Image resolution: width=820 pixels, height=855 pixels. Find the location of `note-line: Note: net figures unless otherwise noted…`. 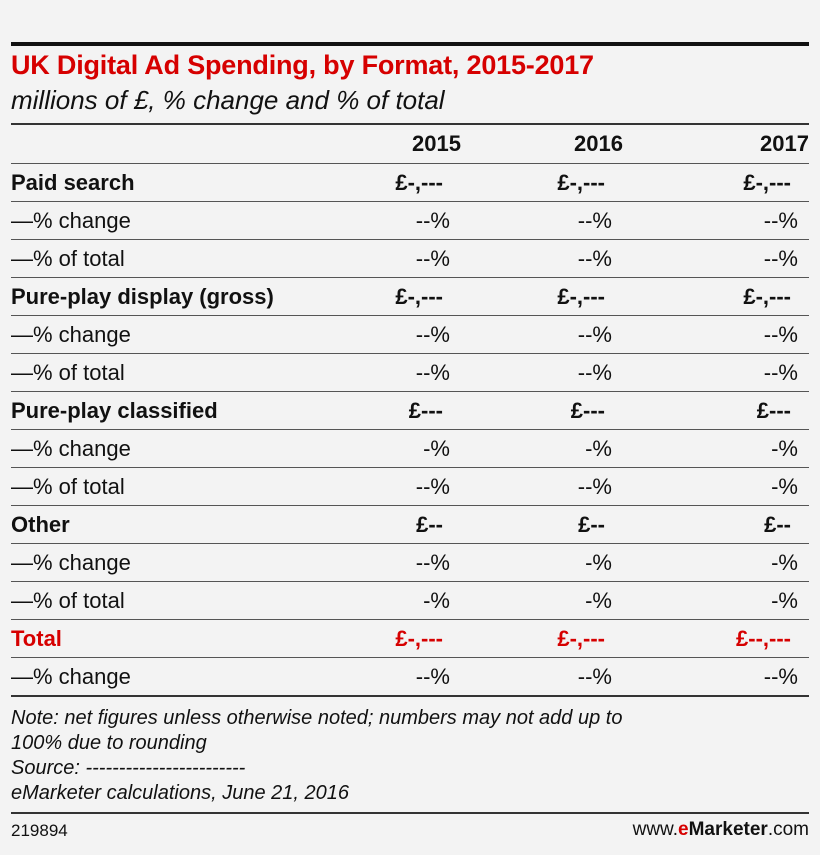

note-line: Note: net figures unless otherwise noted… is located at coordinates (317, 718).